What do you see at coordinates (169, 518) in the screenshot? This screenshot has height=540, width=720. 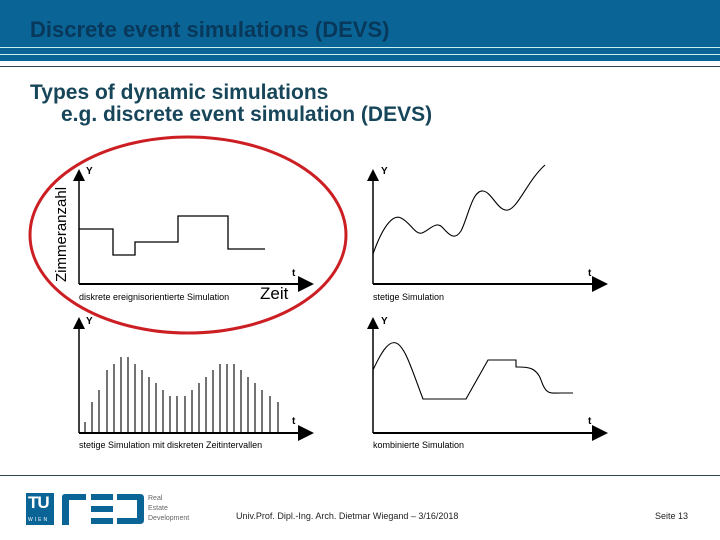 I see `logo-line: Development` at bounding box center [169, 518].